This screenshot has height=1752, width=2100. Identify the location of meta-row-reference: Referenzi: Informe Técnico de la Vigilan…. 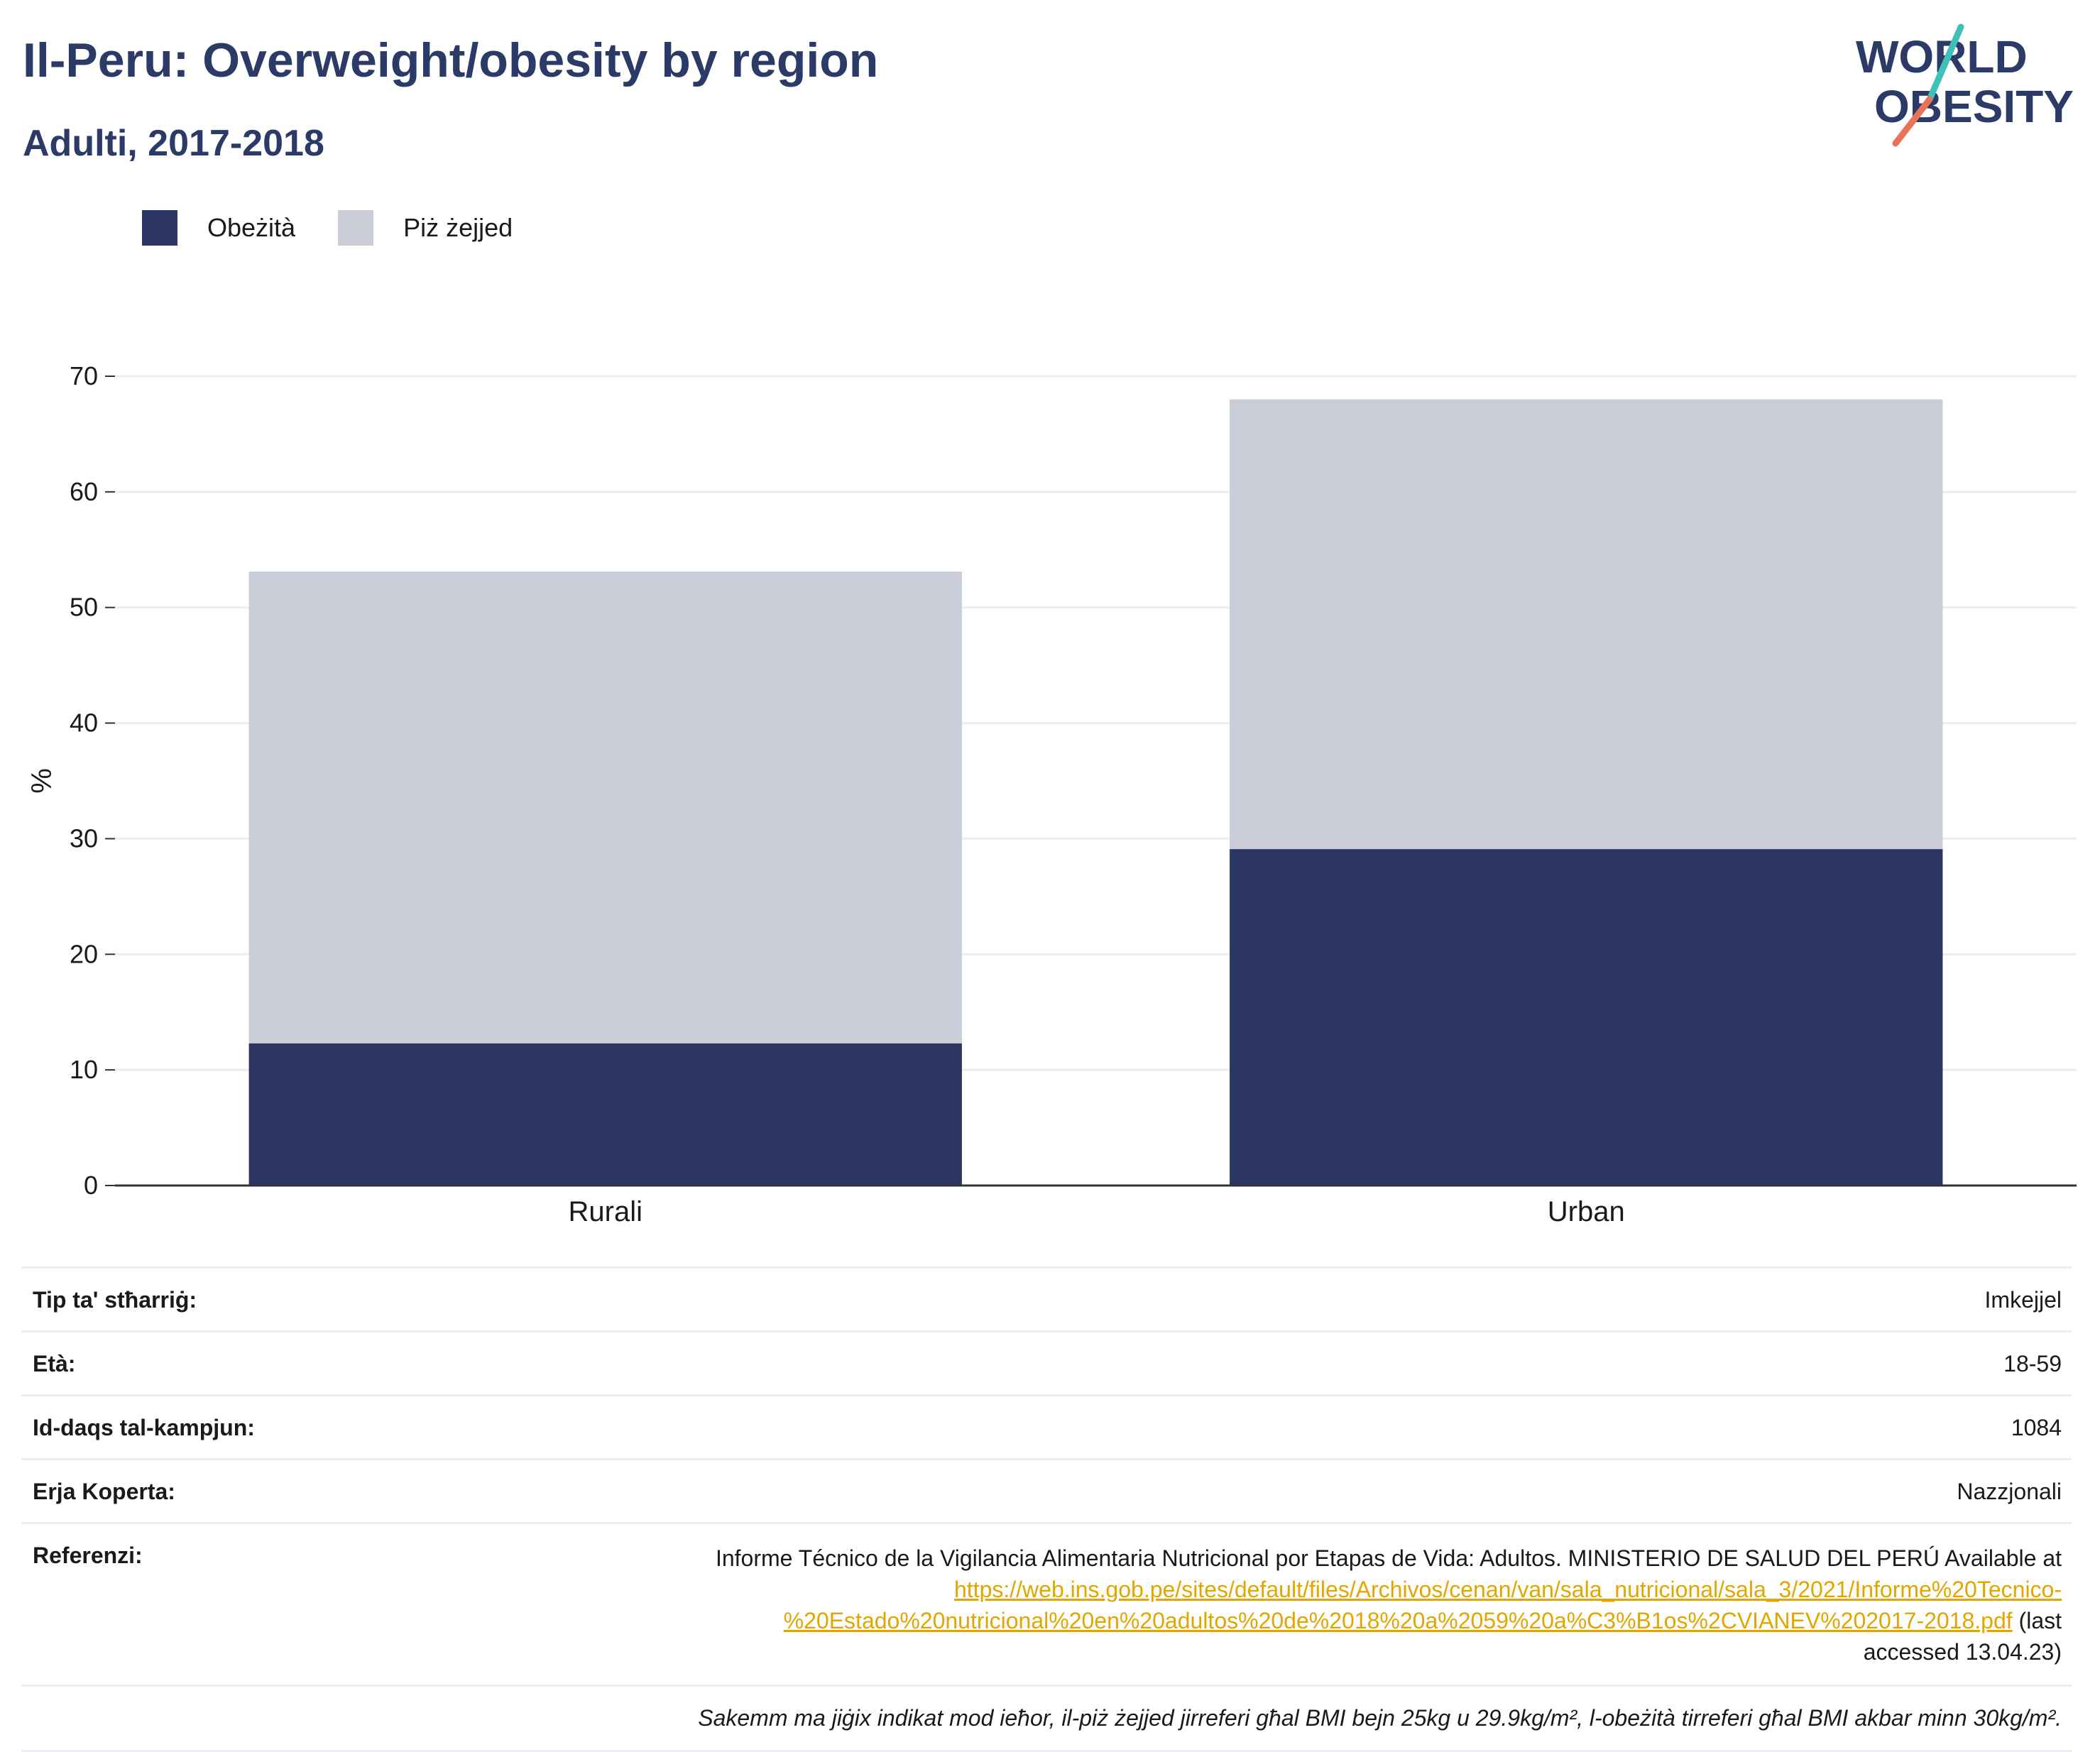
(1046, 1603).